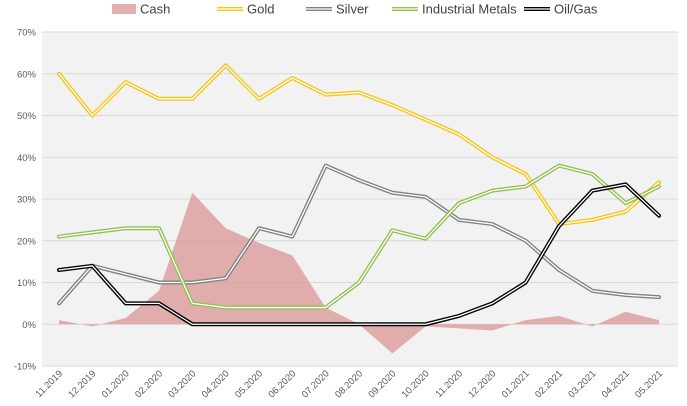 Image resolution: width=687 pixels, height=406 pixels. What do you see at coordinates (116, 384) in the screenshot?
I see `x-tick-label: 01.2020` at bounding box center [116, 384].